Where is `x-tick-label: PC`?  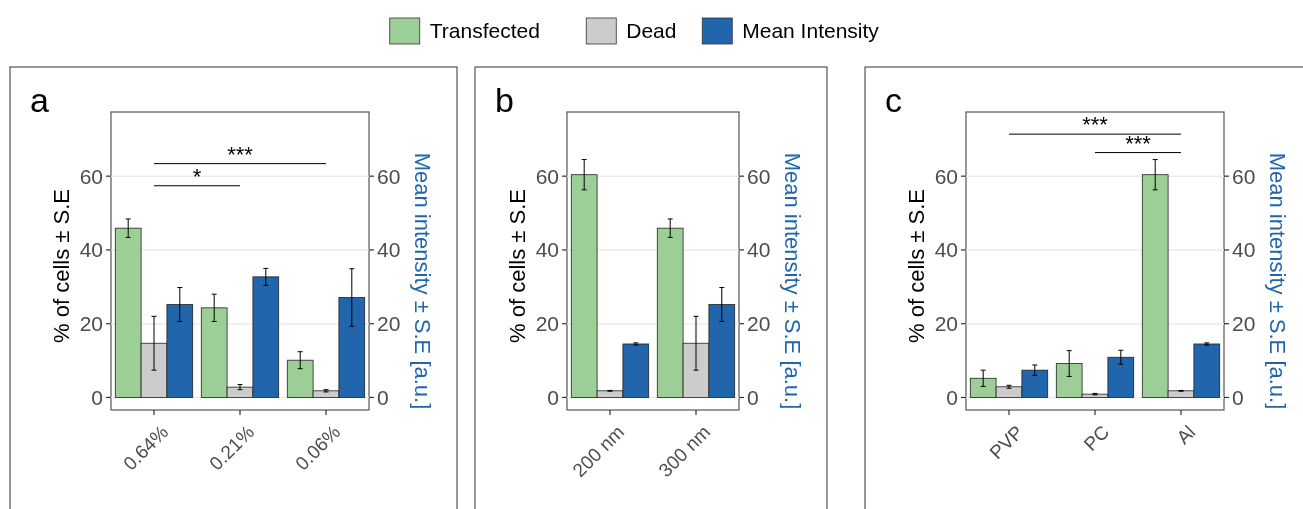 x-tick-label: PC is located at coordinates (1096, 438).